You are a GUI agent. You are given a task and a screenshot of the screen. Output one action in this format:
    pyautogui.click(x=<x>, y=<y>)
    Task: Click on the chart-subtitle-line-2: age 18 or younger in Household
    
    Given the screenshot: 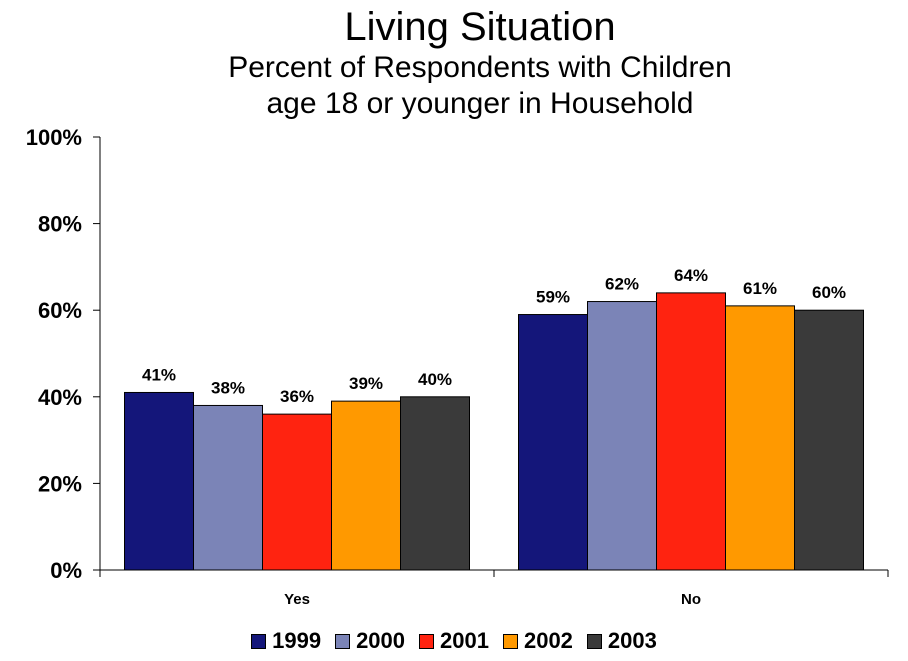 What is the action you would take?
    pyautogui.click(x=480, y=103)
    